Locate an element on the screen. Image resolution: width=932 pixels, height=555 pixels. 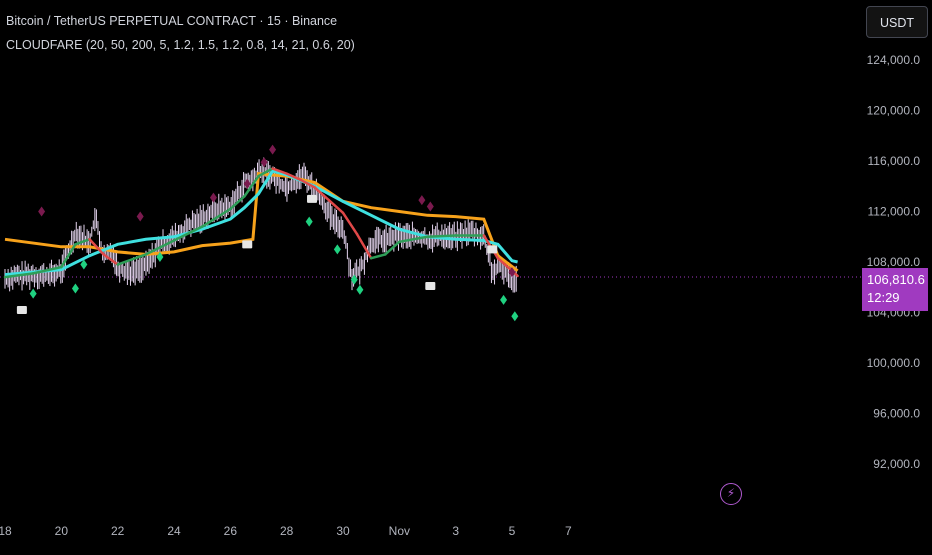
time-tick-label: 30 is located at coordinates (343, 531).